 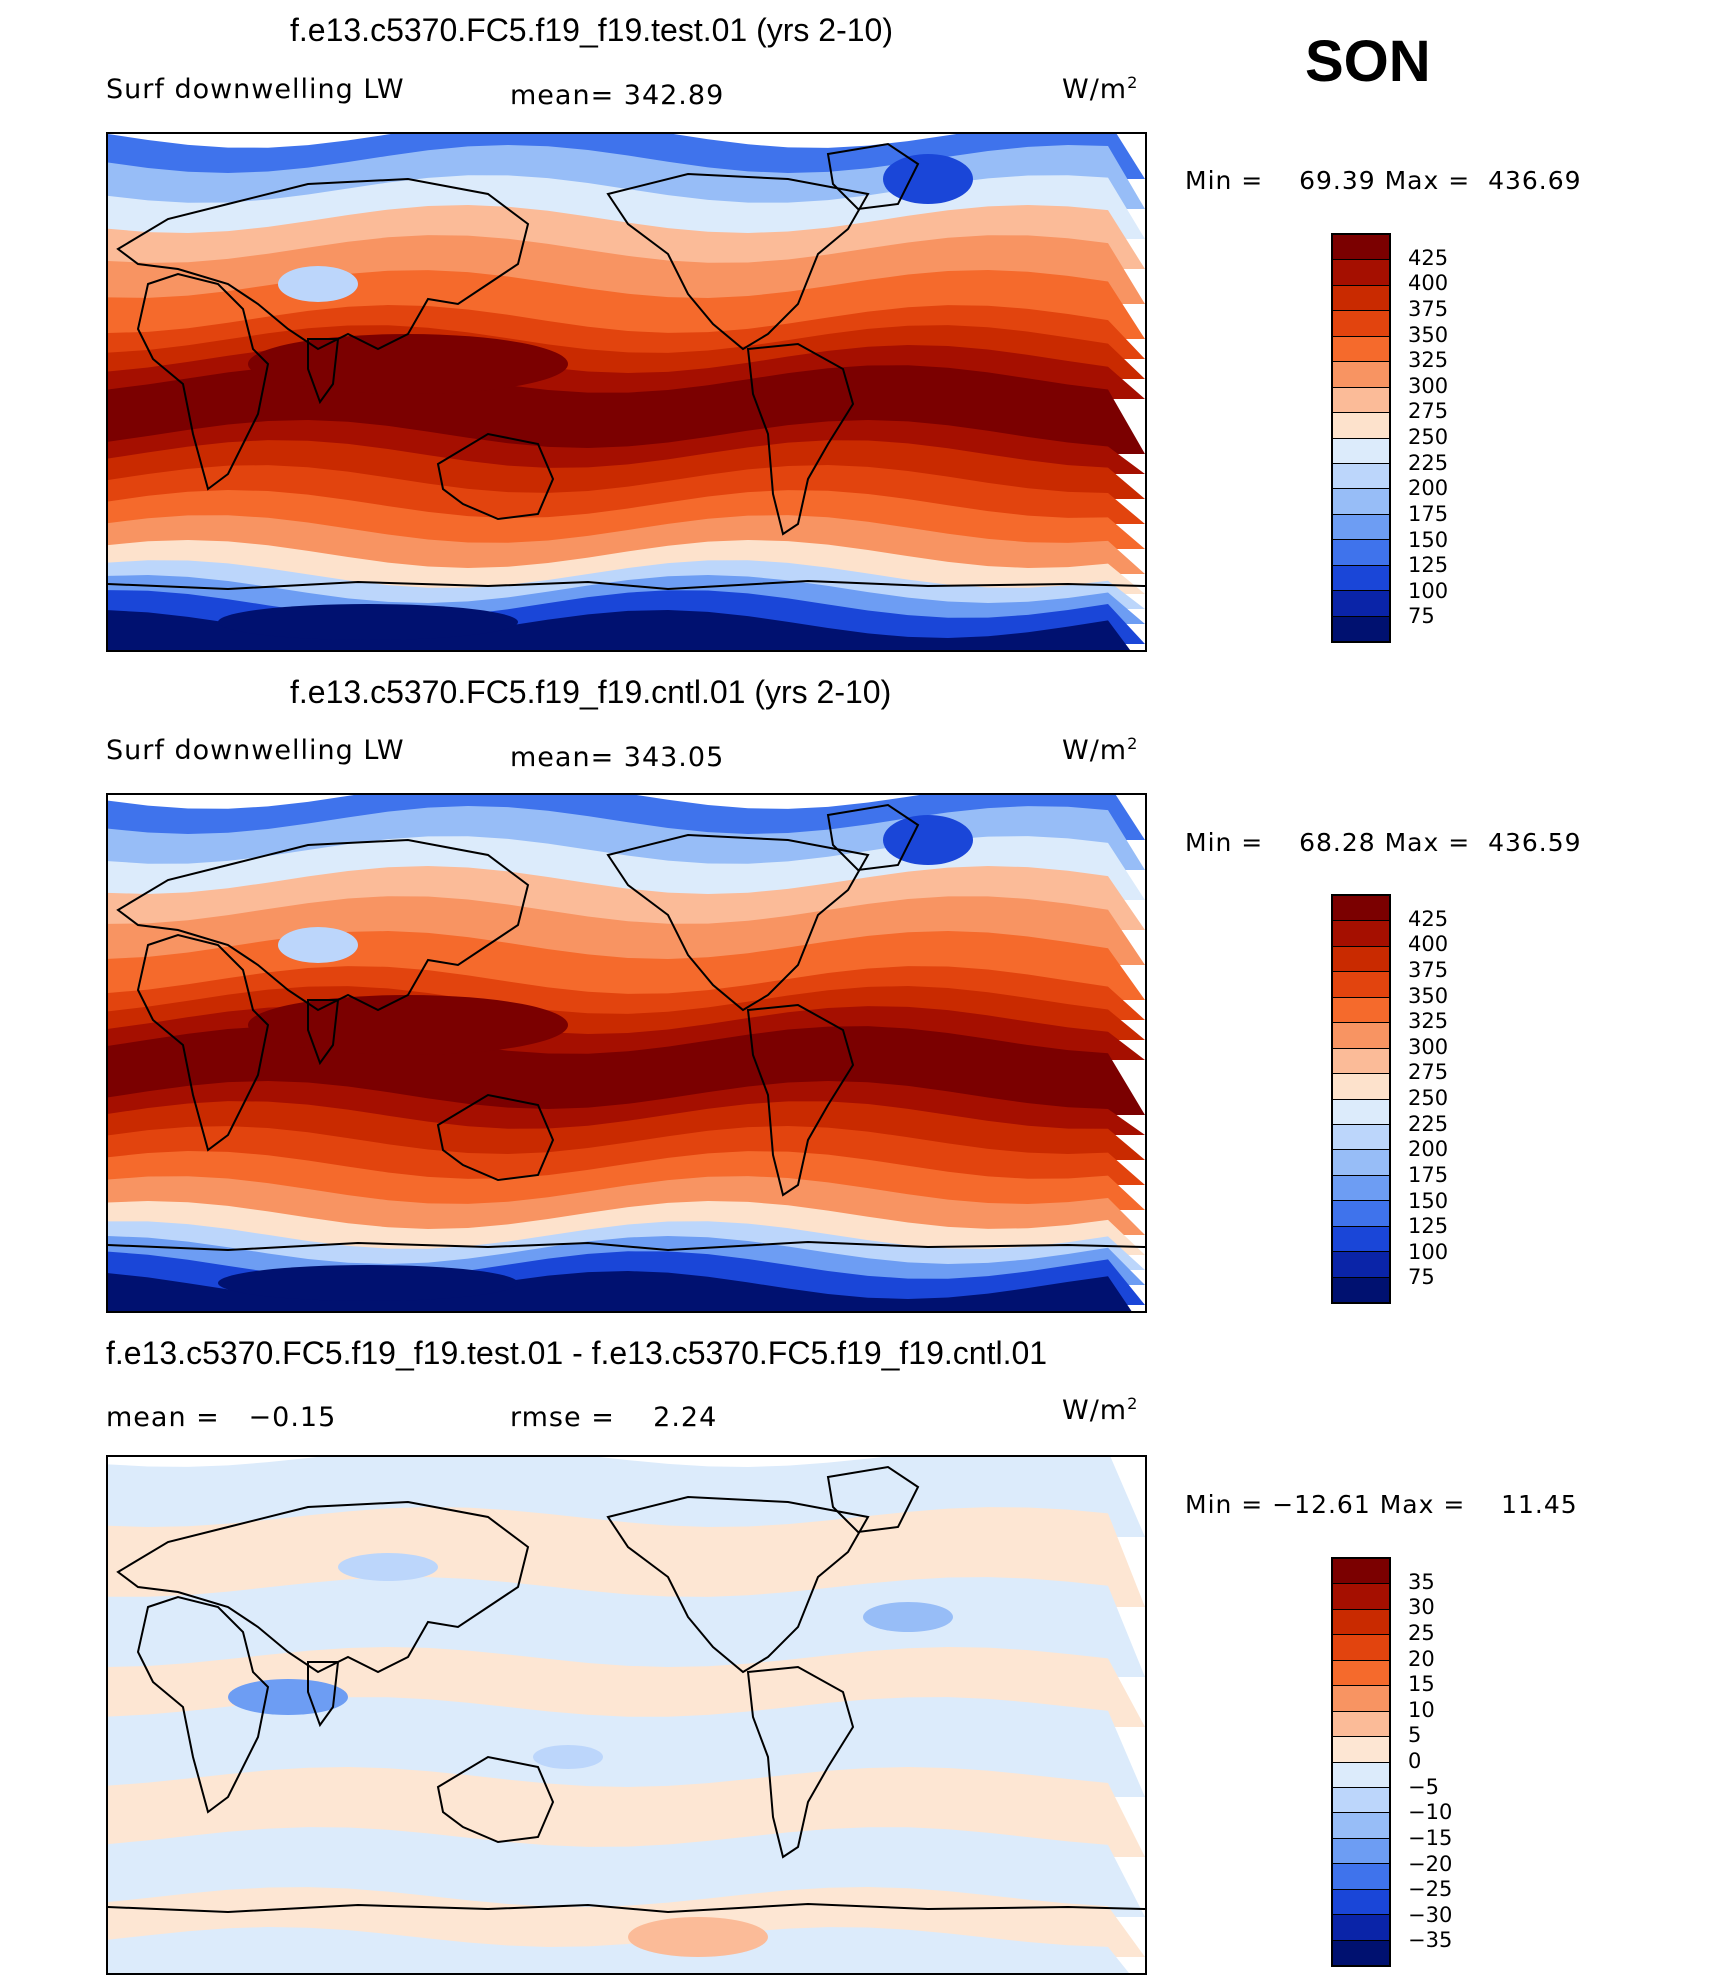 What do you see at coordinates (255, 750) in the screenshot?
I see `panel-2-variable: Surf downwelling LW` at bounding box center [255, 750].